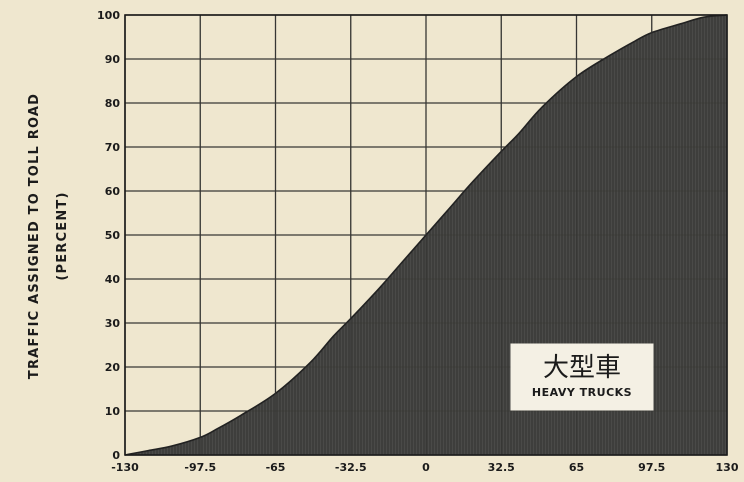  What do you see at coordinates (576, 467) in the screenshot?
I see `x-tick-label: 65` at bounding box center [576, 467].